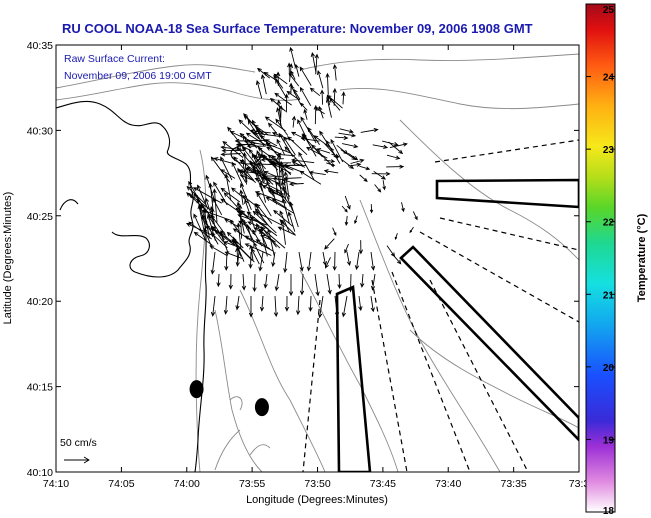 Image resolution: width=651 pixels, height=518 pixels. What do you see at coordinates (579, 484) in the screenshot?
I see `x-tick-label: 73:3` at bounding box center [579, 484].